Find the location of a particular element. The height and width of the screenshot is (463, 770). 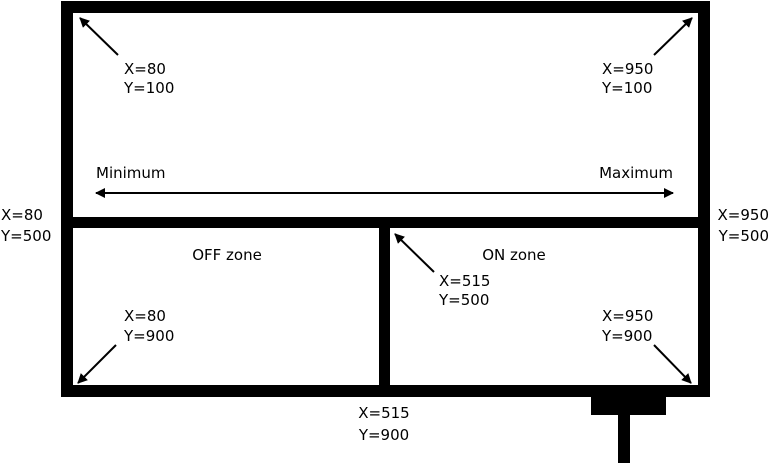

left-side-y-label: Y=500 is located at coordinates (25, 236).